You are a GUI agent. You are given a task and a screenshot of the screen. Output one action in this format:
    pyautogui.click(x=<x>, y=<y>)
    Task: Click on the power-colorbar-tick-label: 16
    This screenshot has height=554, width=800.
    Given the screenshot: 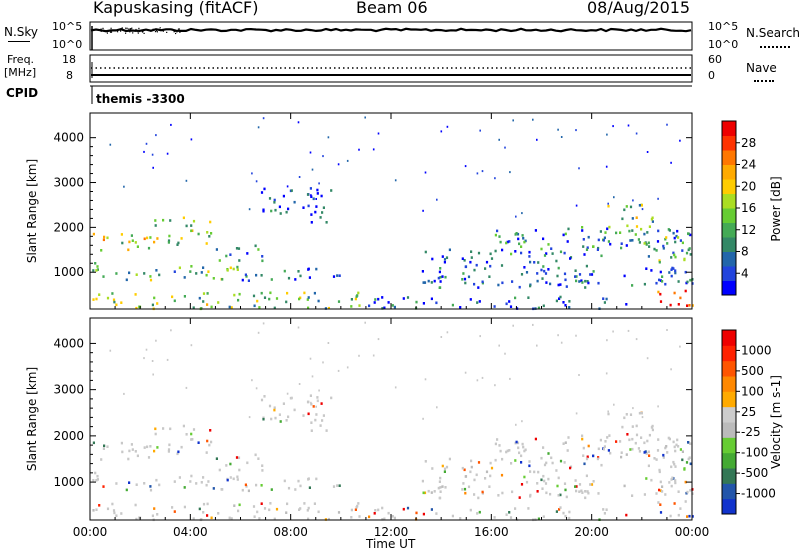 What is the action you would take?
    pyautogui.click(x=748, y=208)
    